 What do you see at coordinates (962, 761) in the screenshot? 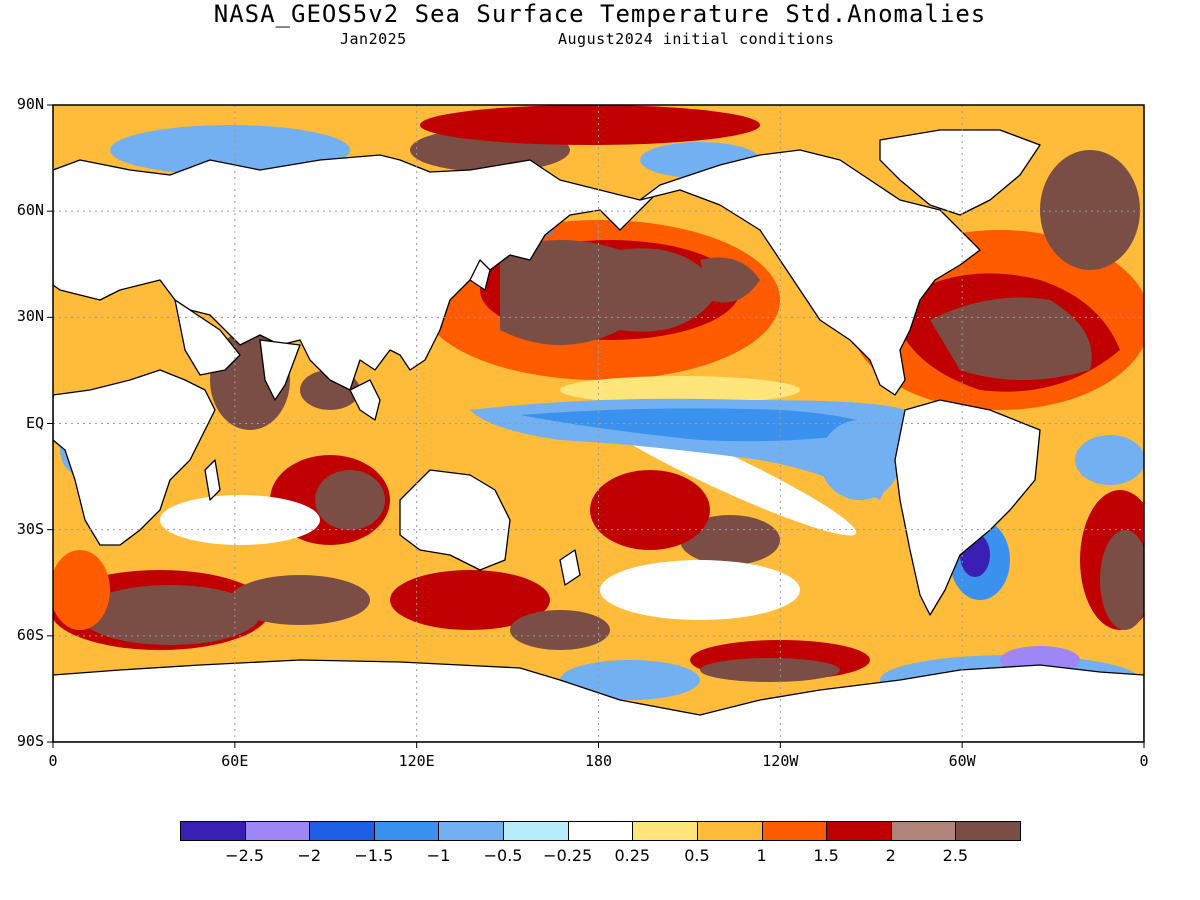
I see `longitude-label: 60W` at bounding box center [962, 761].